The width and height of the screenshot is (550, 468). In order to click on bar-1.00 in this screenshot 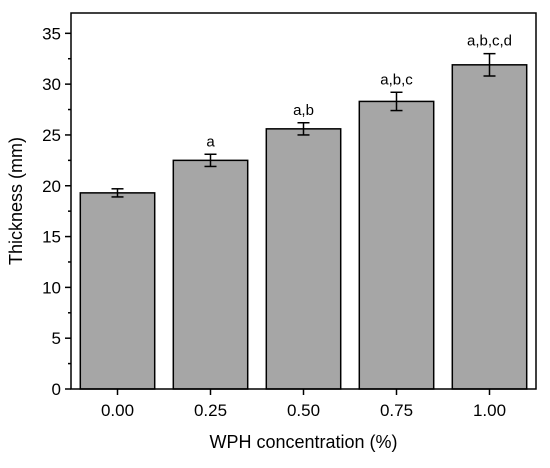, I will do `click(489, 227)`.